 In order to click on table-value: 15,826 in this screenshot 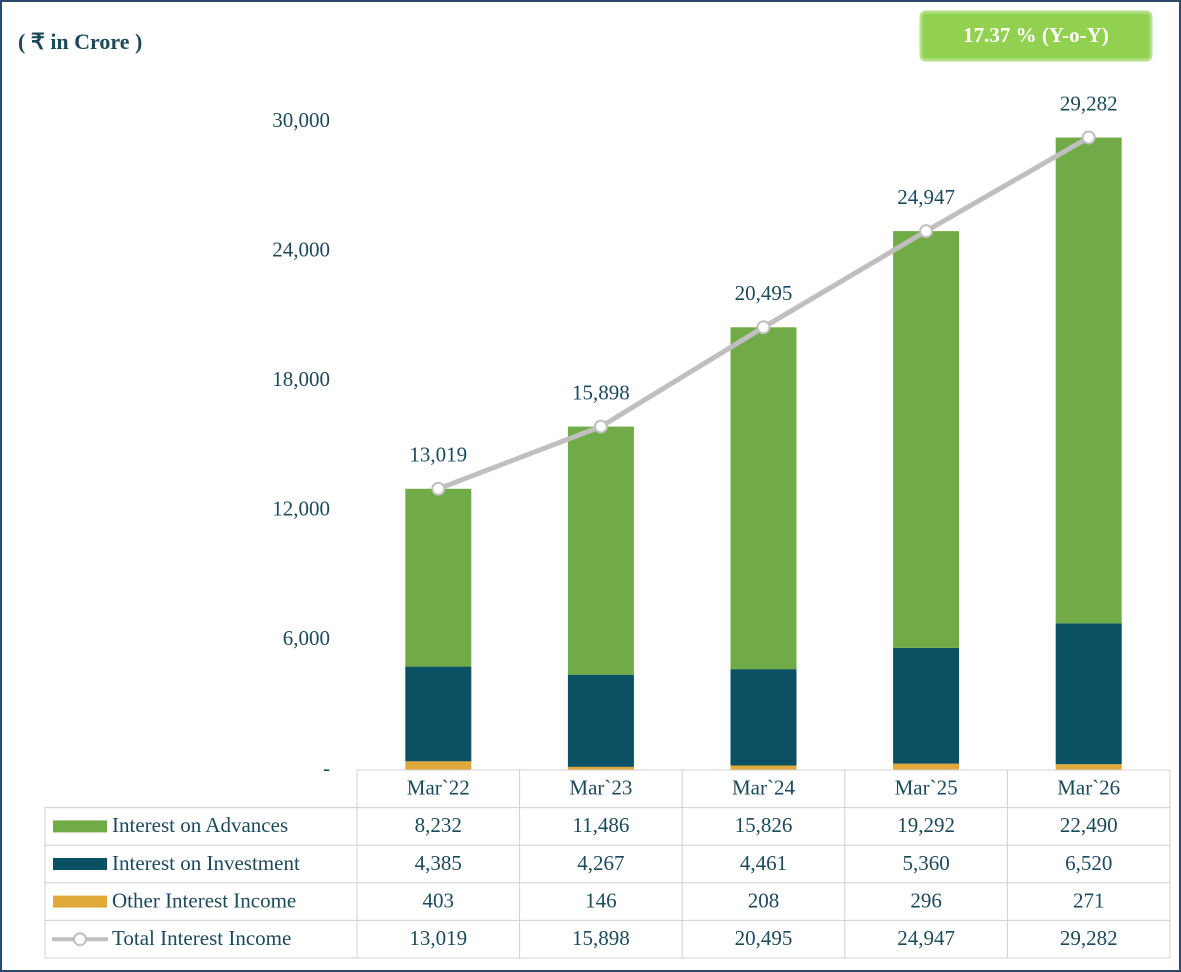, I will do `click(764, 825)`.